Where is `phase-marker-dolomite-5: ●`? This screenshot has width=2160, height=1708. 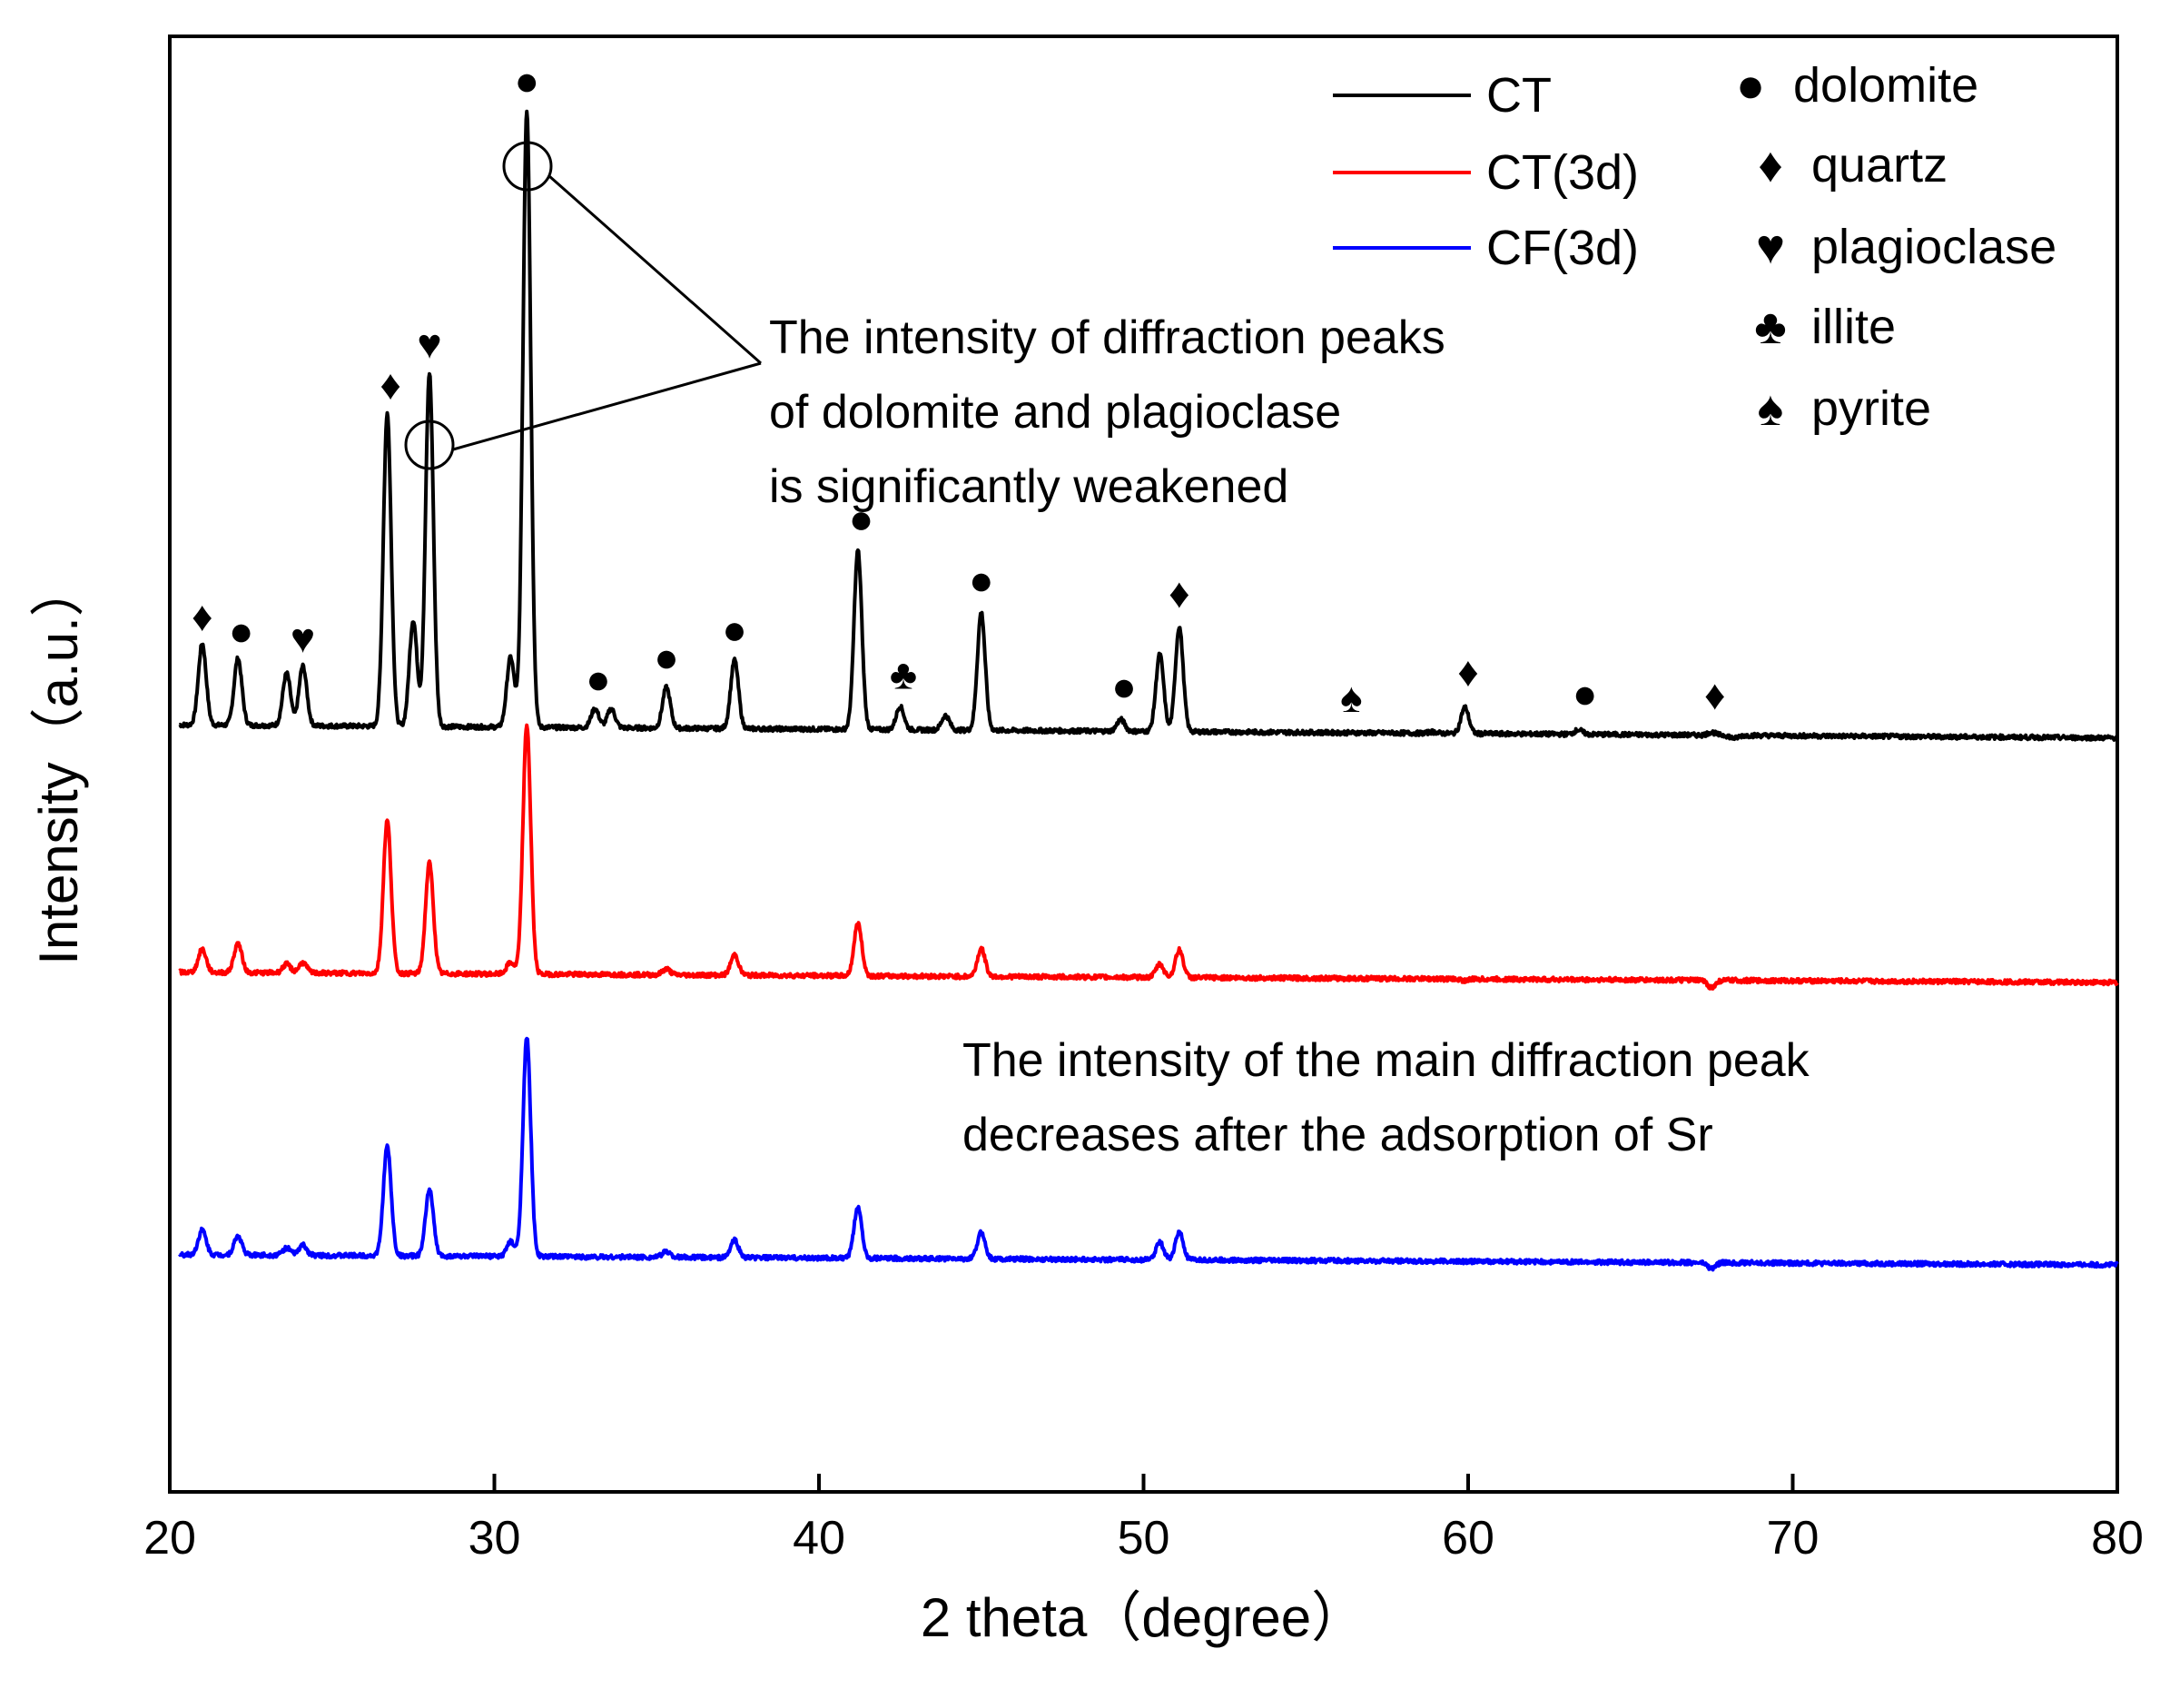 phase-marker-dolomite-5: ● is located at coordinates (526, 80).